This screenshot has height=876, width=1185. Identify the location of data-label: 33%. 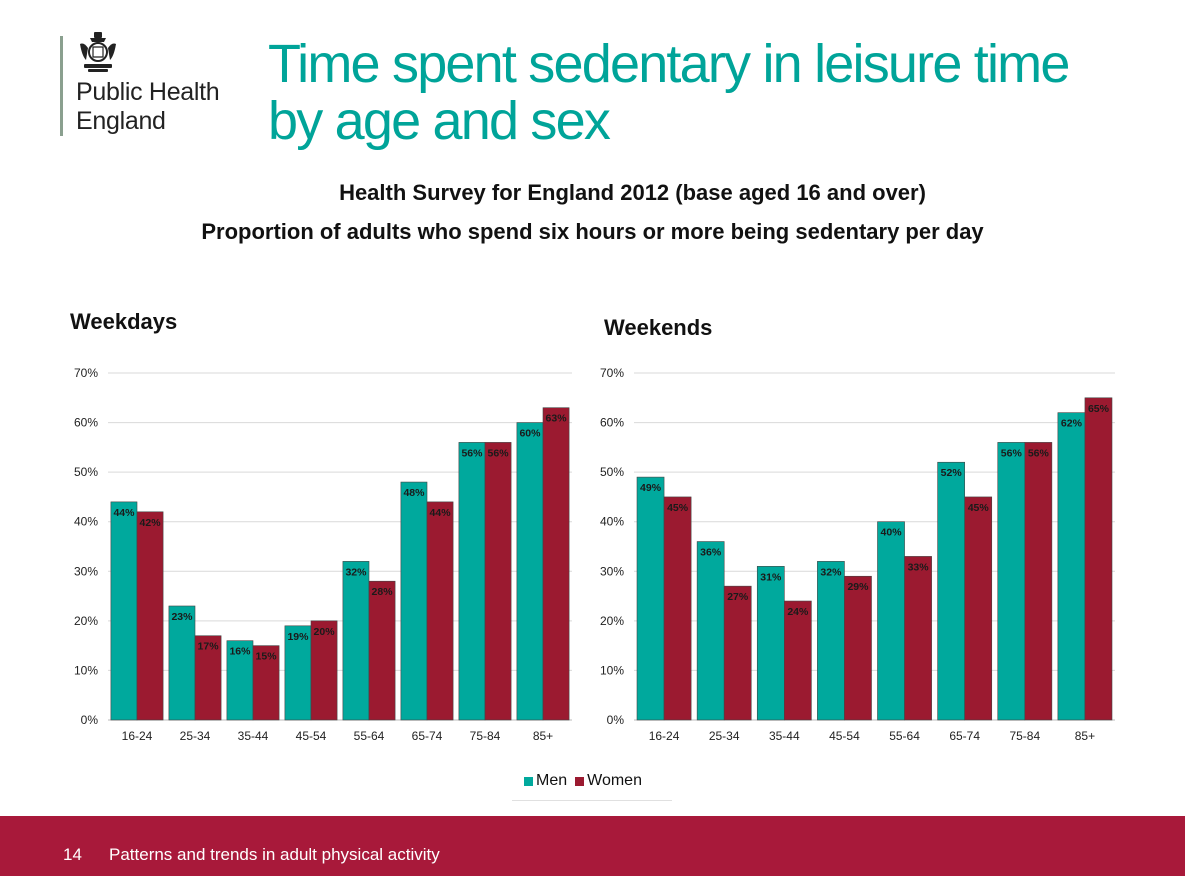
(919, 567).